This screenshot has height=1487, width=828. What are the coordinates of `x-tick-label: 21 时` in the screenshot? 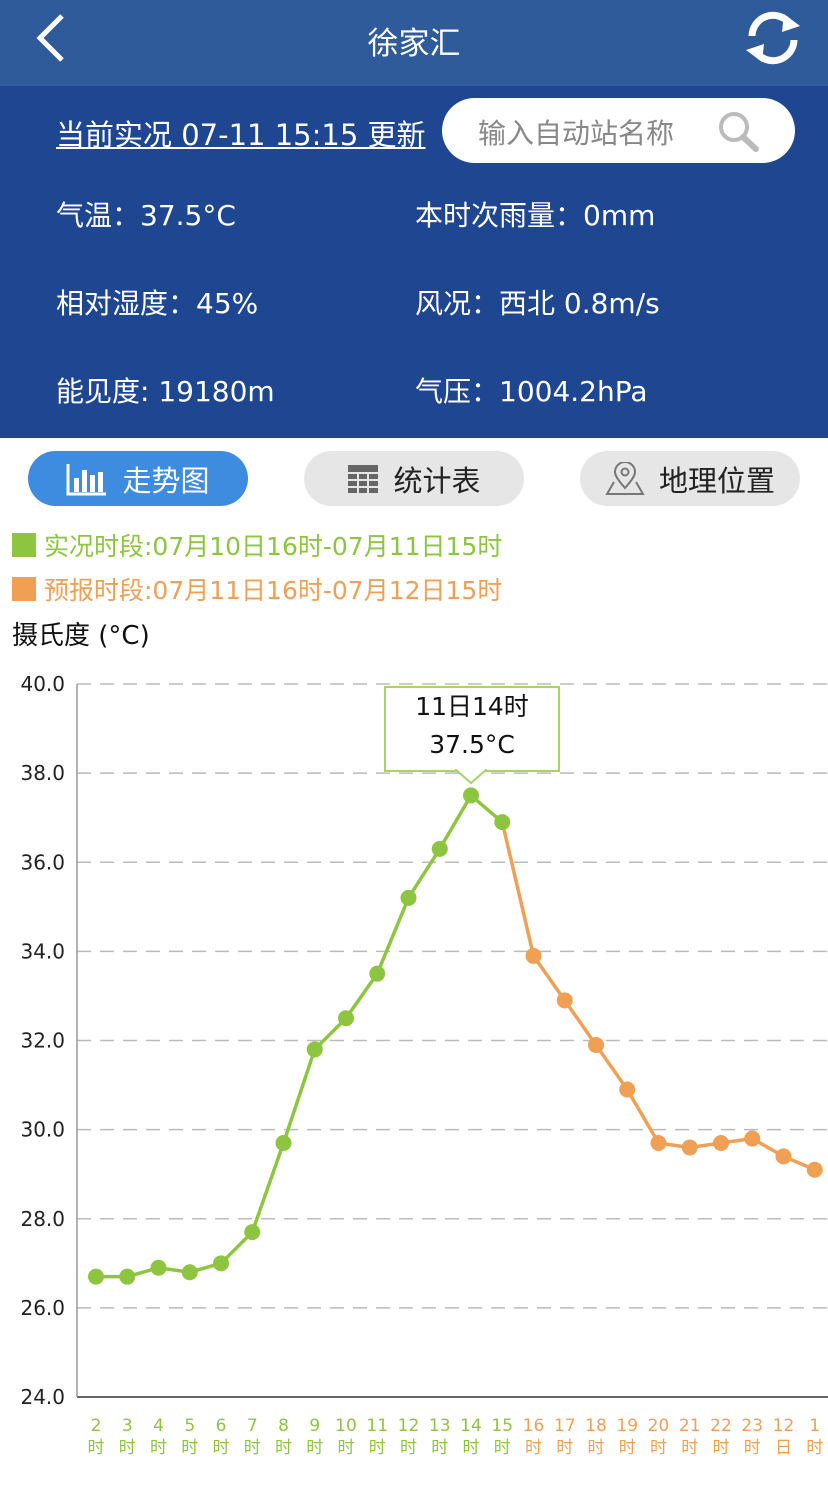 It's located at (689, 1437).